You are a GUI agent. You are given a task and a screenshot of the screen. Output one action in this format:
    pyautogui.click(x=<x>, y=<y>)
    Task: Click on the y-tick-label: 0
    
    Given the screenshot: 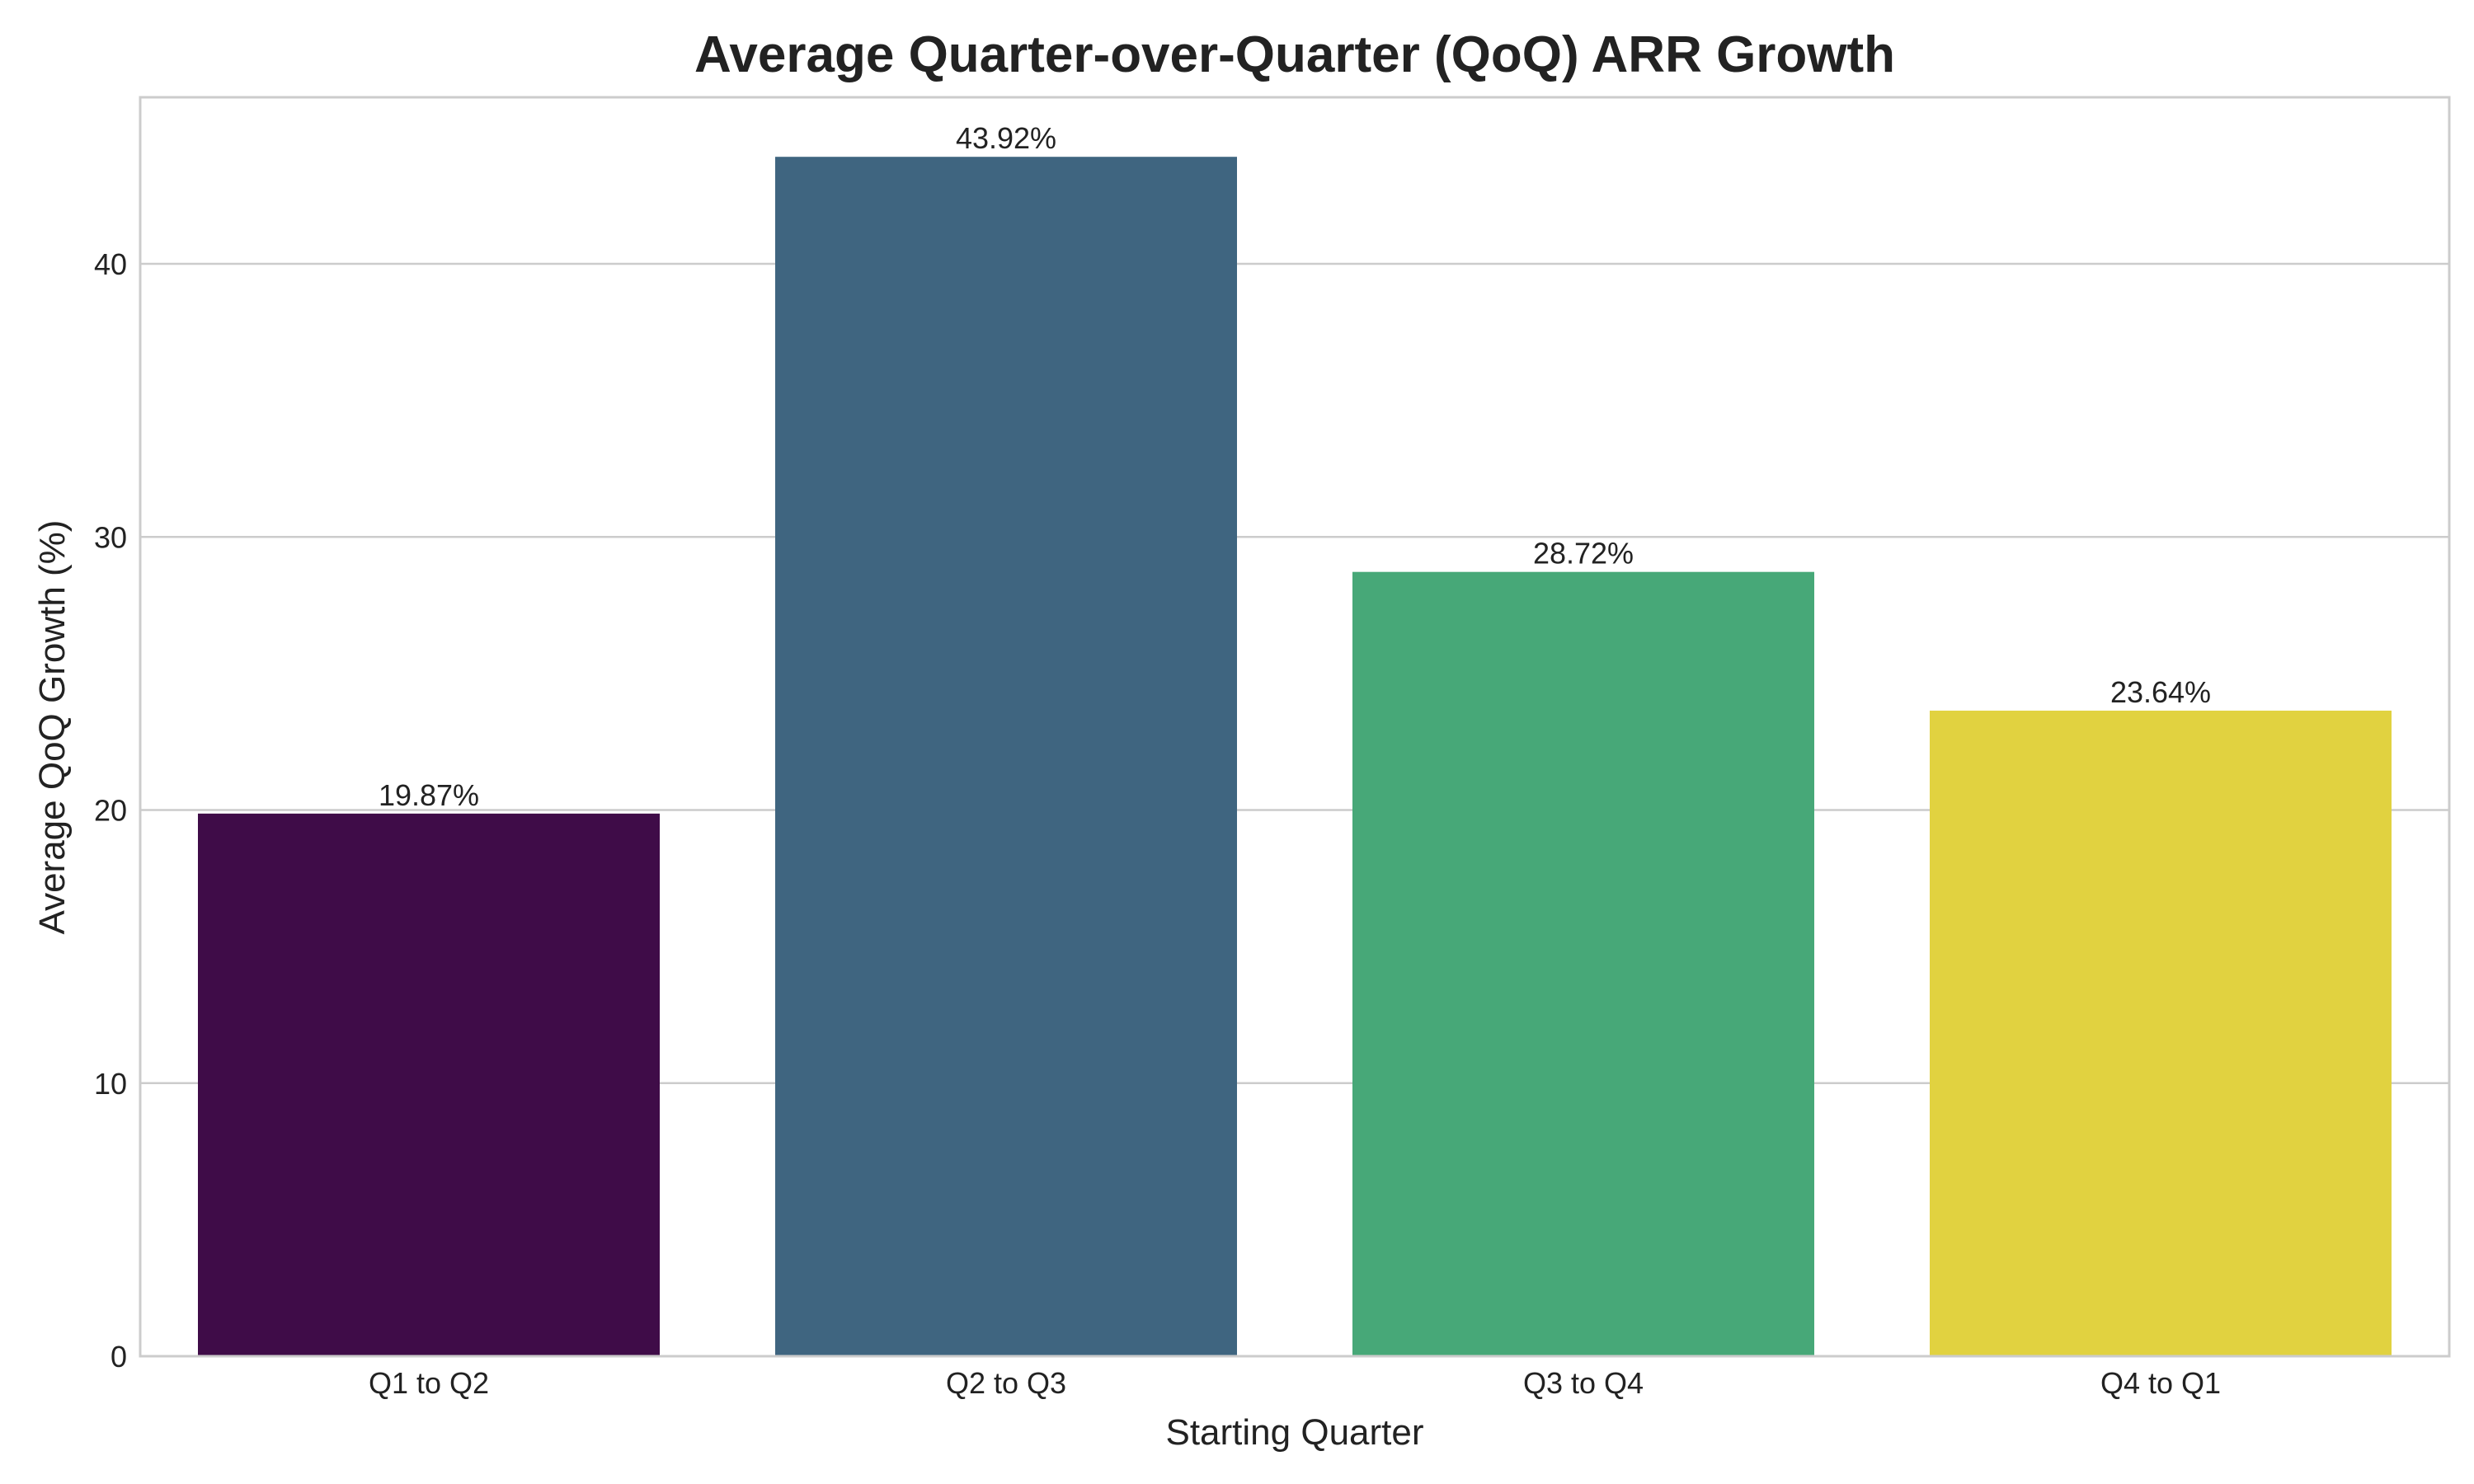 What is the action you would take?
    pyautogui.click(x=119, y=1357)
    